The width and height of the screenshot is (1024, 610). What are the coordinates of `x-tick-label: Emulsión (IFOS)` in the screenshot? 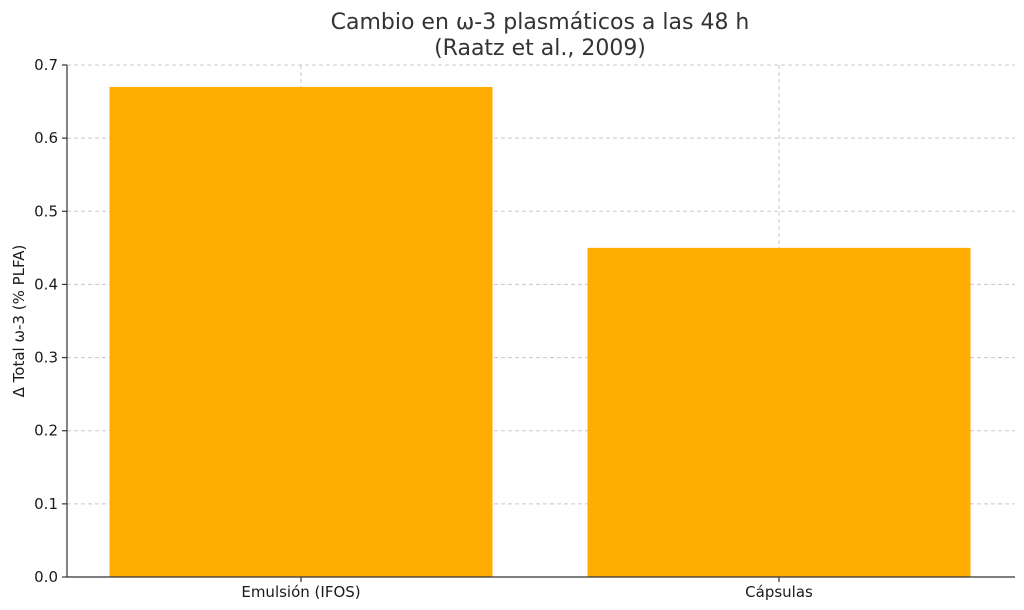 It's located at (300, 592).